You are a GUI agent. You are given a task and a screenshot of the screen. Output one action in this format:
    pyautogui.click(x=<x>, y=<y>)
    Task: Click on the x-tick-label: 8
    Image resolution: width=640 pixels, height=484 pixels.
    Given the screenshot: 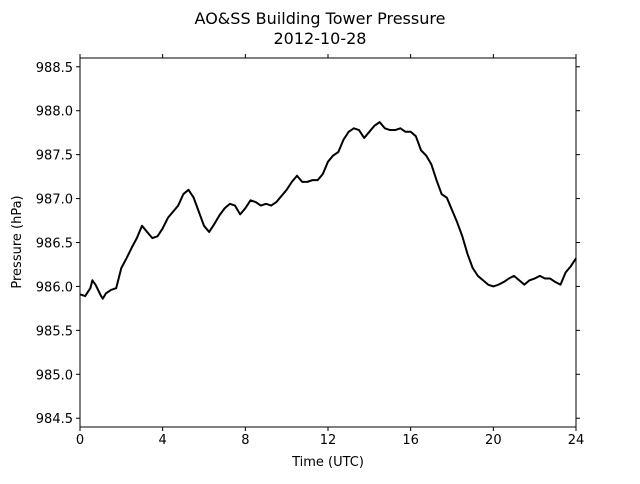 What is the action you would take?
    pyautogui.click(x=245, y=440)
    